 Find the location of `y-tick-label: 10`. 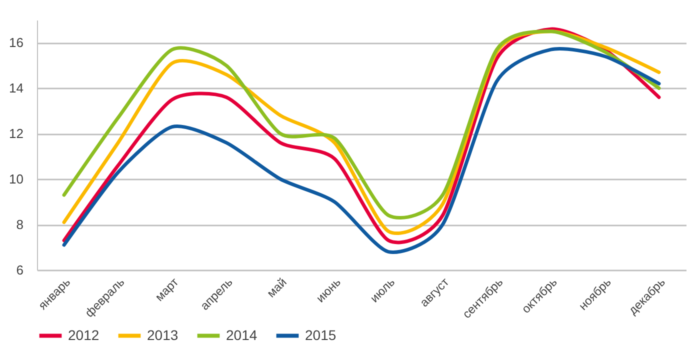

y-tick-label: 10 is located at coordinates (16, 179).